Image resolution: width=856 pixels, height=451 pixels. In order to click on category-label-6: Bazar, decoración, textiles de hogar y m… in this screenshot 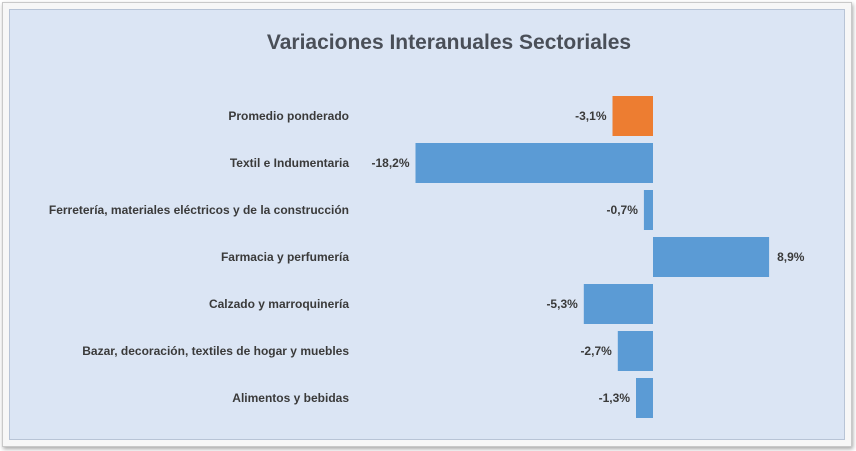, I will do `click(215, 351)`.